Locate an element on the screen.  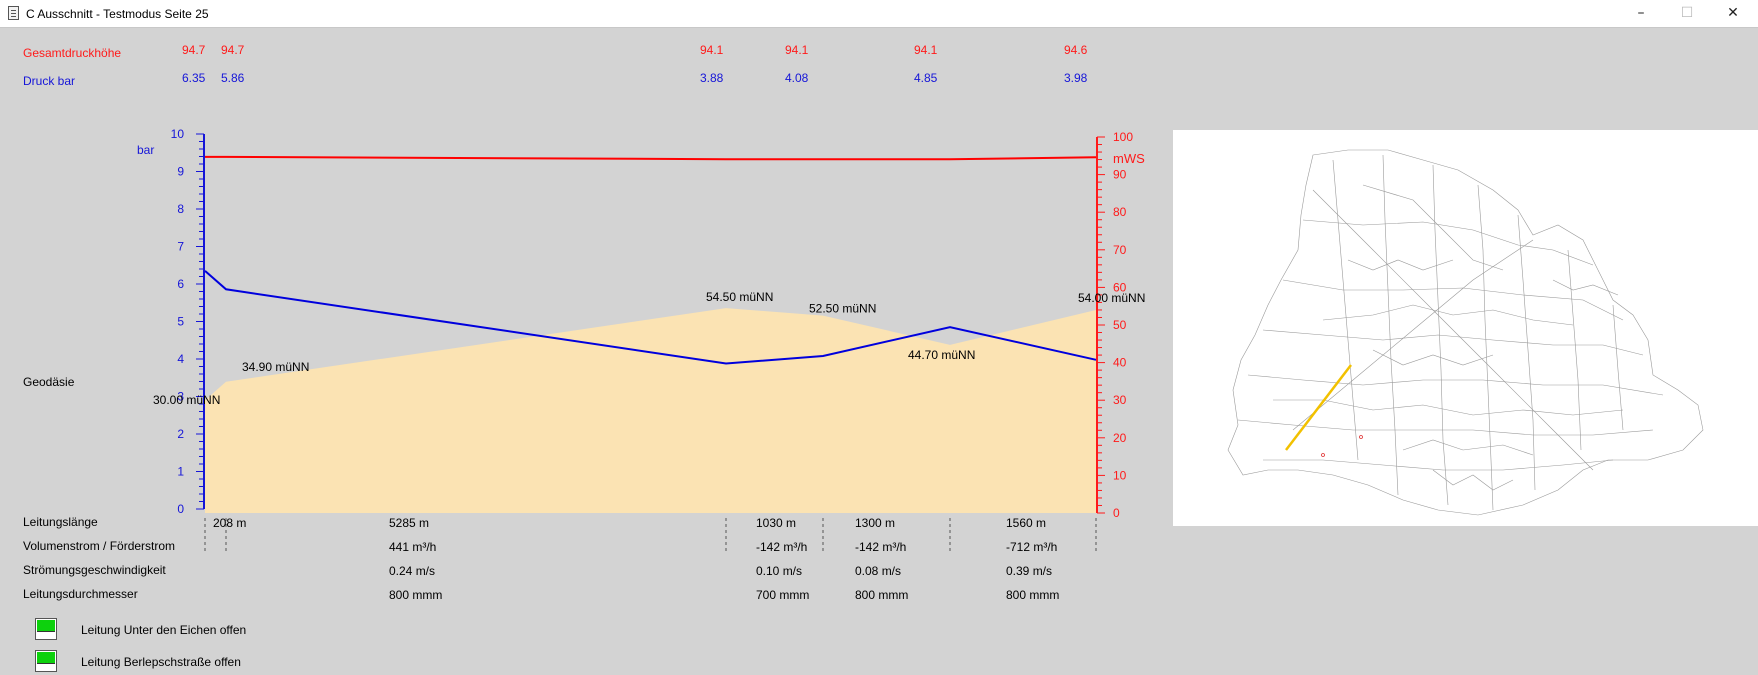
gesamtdruckhoehe-value: 94.6 is located at coordinates (1076, 50).